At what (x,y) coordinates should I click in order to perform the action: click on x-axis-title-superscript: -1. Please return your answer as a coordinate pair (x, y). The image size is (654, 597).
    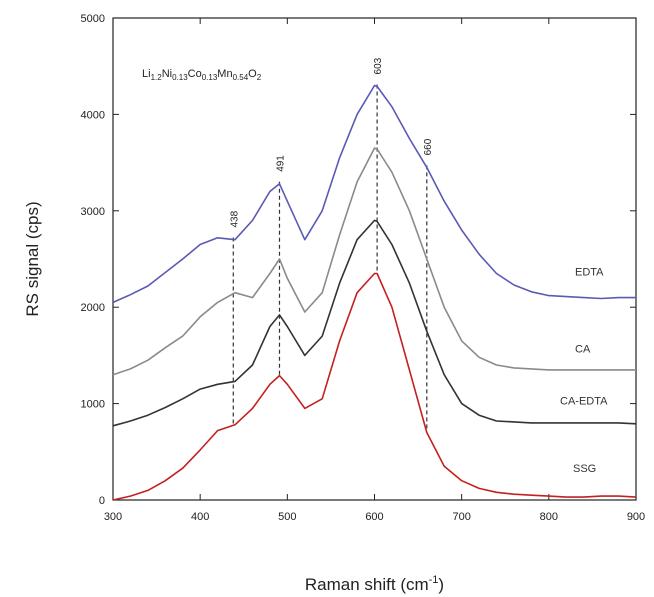
    Looking at the image, I should click on (434, 580).